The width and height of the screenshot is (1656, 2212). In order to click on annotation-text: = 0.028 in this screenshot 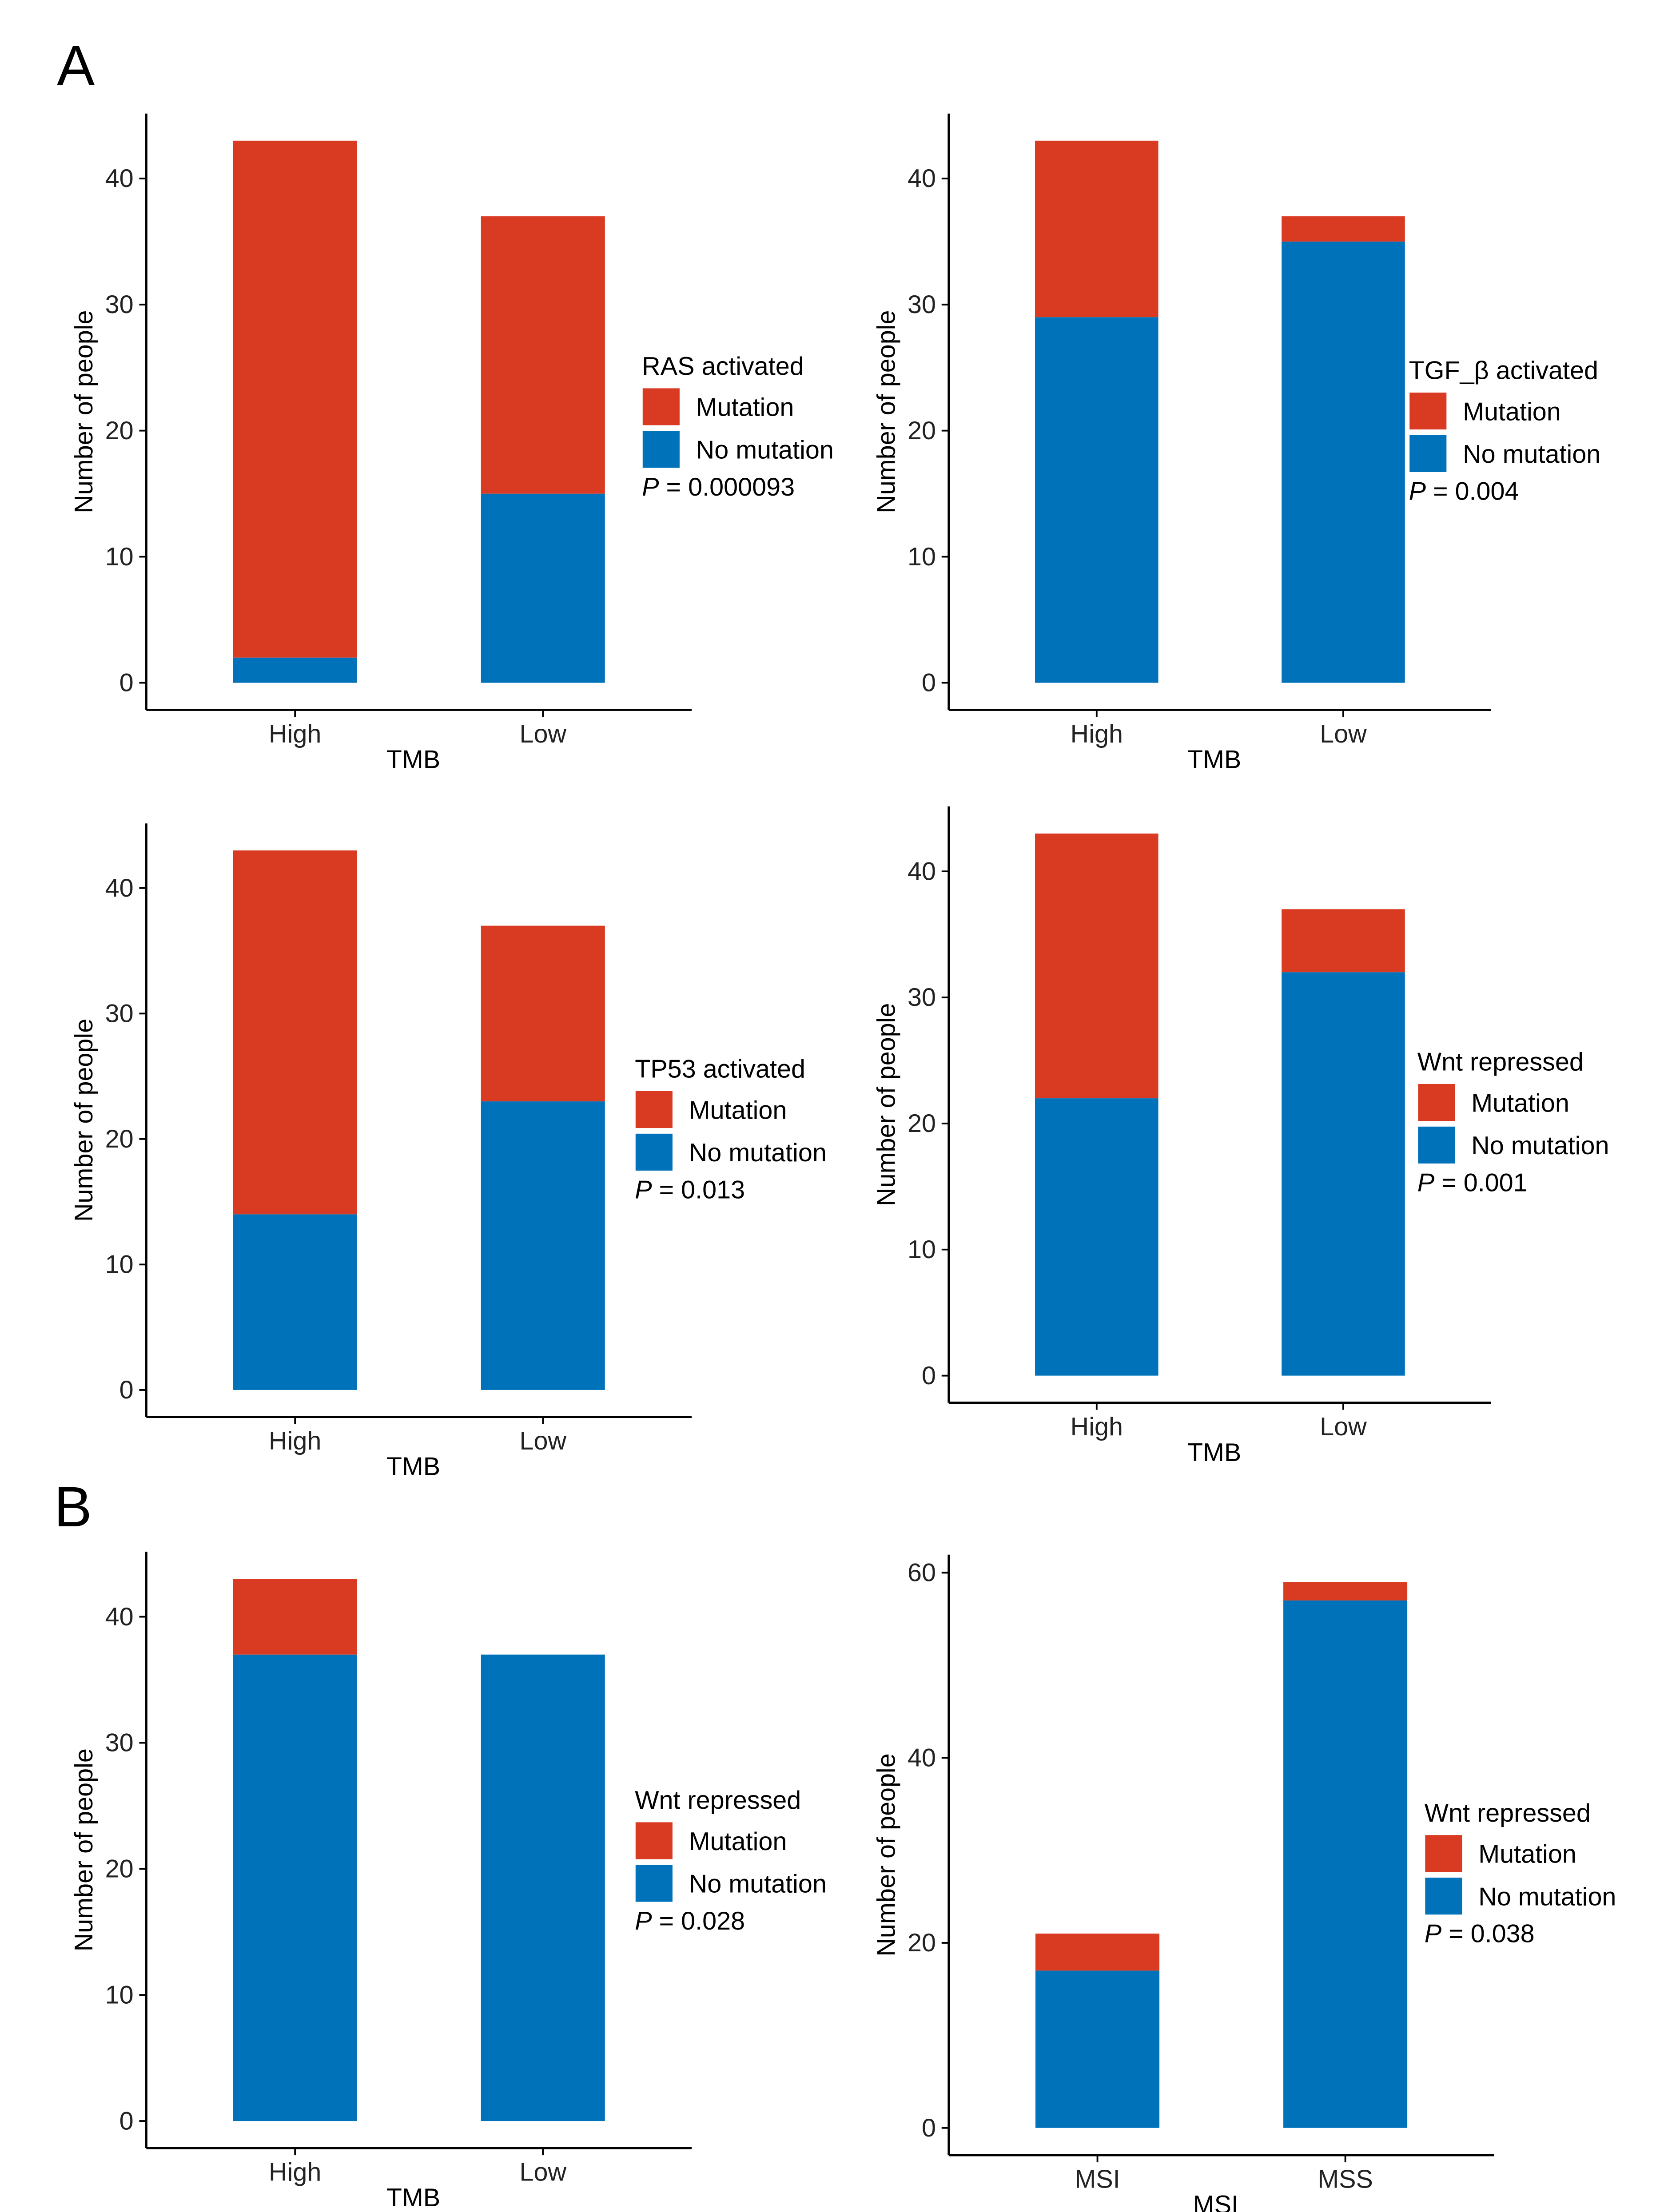, I will do `click(702, 1921)`.